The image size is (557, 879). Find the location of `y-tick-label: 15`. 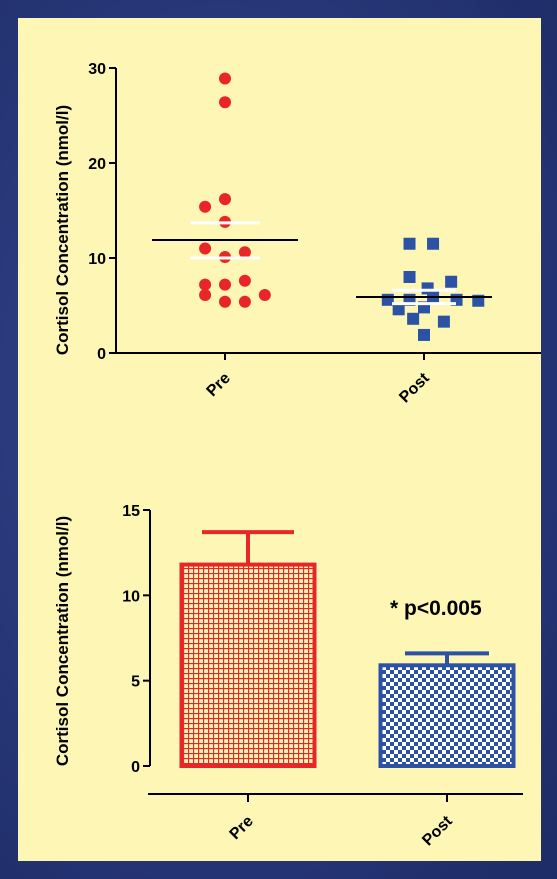

y-tick-label: 15 is located at coordinates (131, 511).